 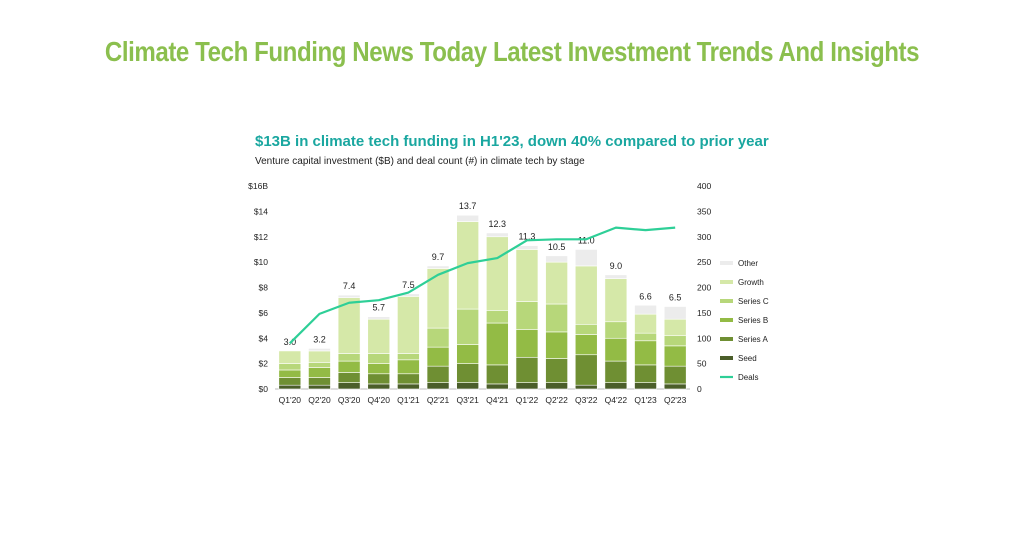 What do you see at coordinates (704, 288) in the screenshot?
I see `y-right-tick-label: 200` at bounding box center [704, 288].